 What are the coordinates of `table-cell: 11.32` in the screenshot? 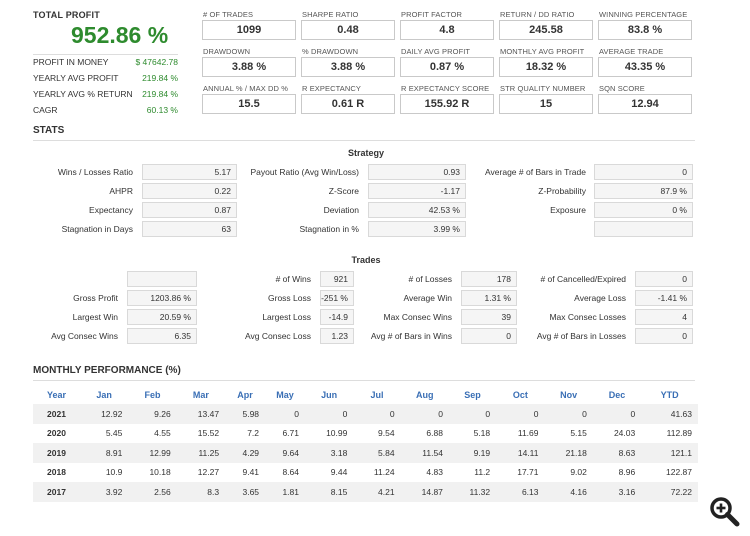 It's located at (472, 492).